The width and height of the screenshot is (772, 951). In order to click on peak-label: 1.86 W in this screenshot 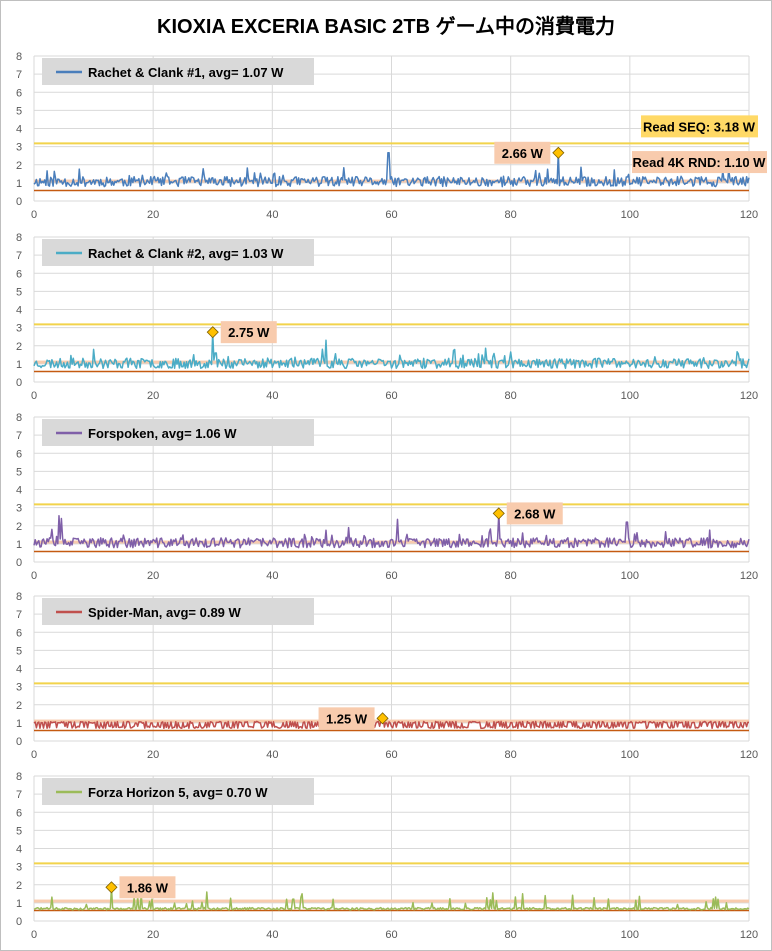, I will do `click(148, 887)`.